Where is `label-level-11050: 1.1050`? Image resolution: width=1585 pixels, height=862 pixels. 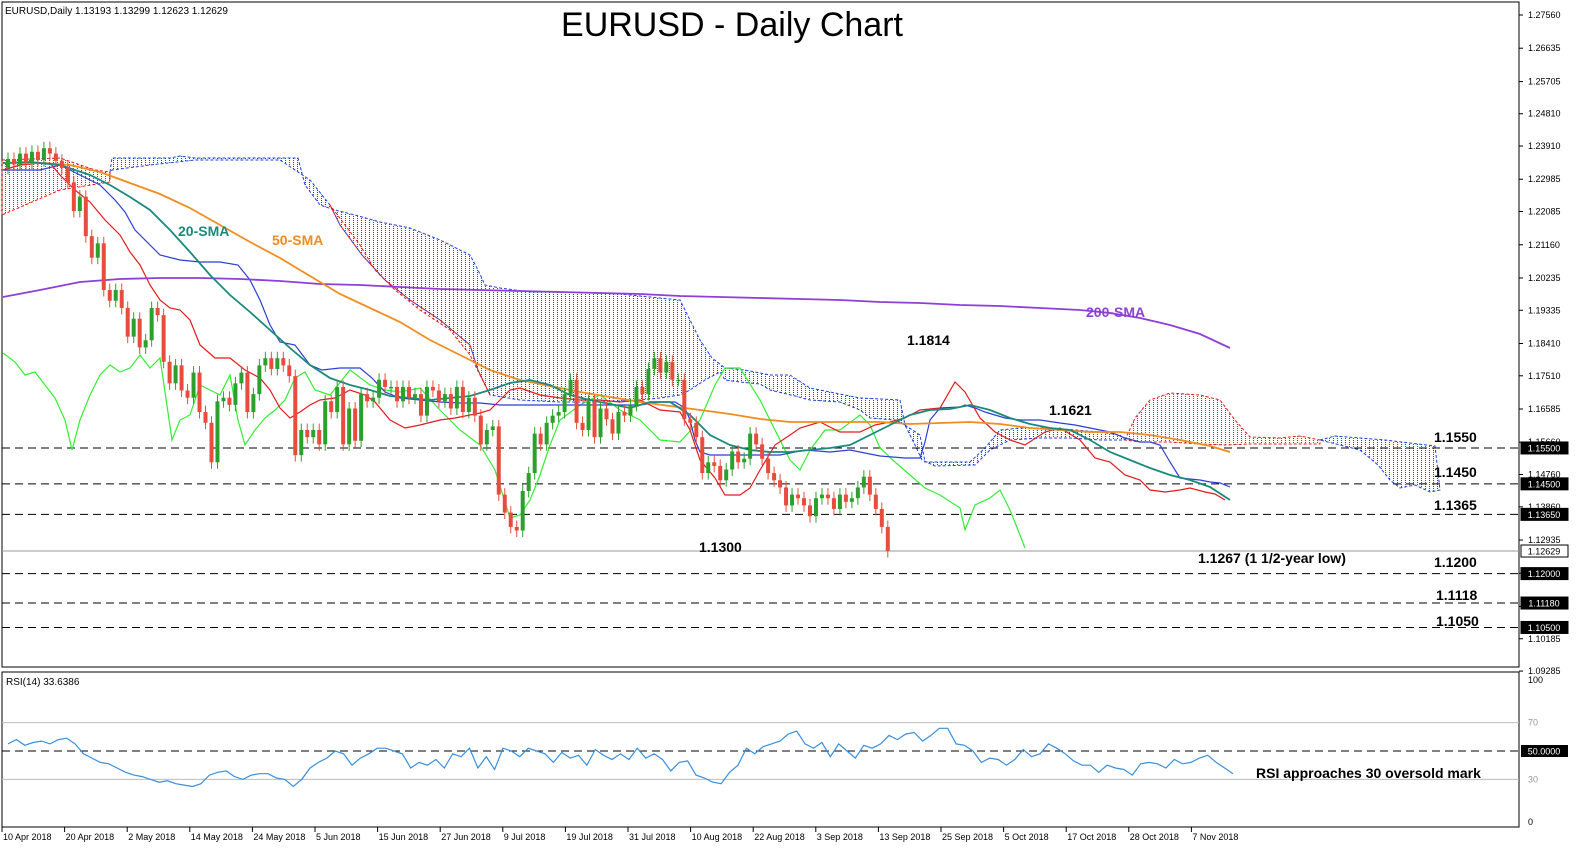 label-level-11050: 1.1050 is located at coordinates (1457, 621).